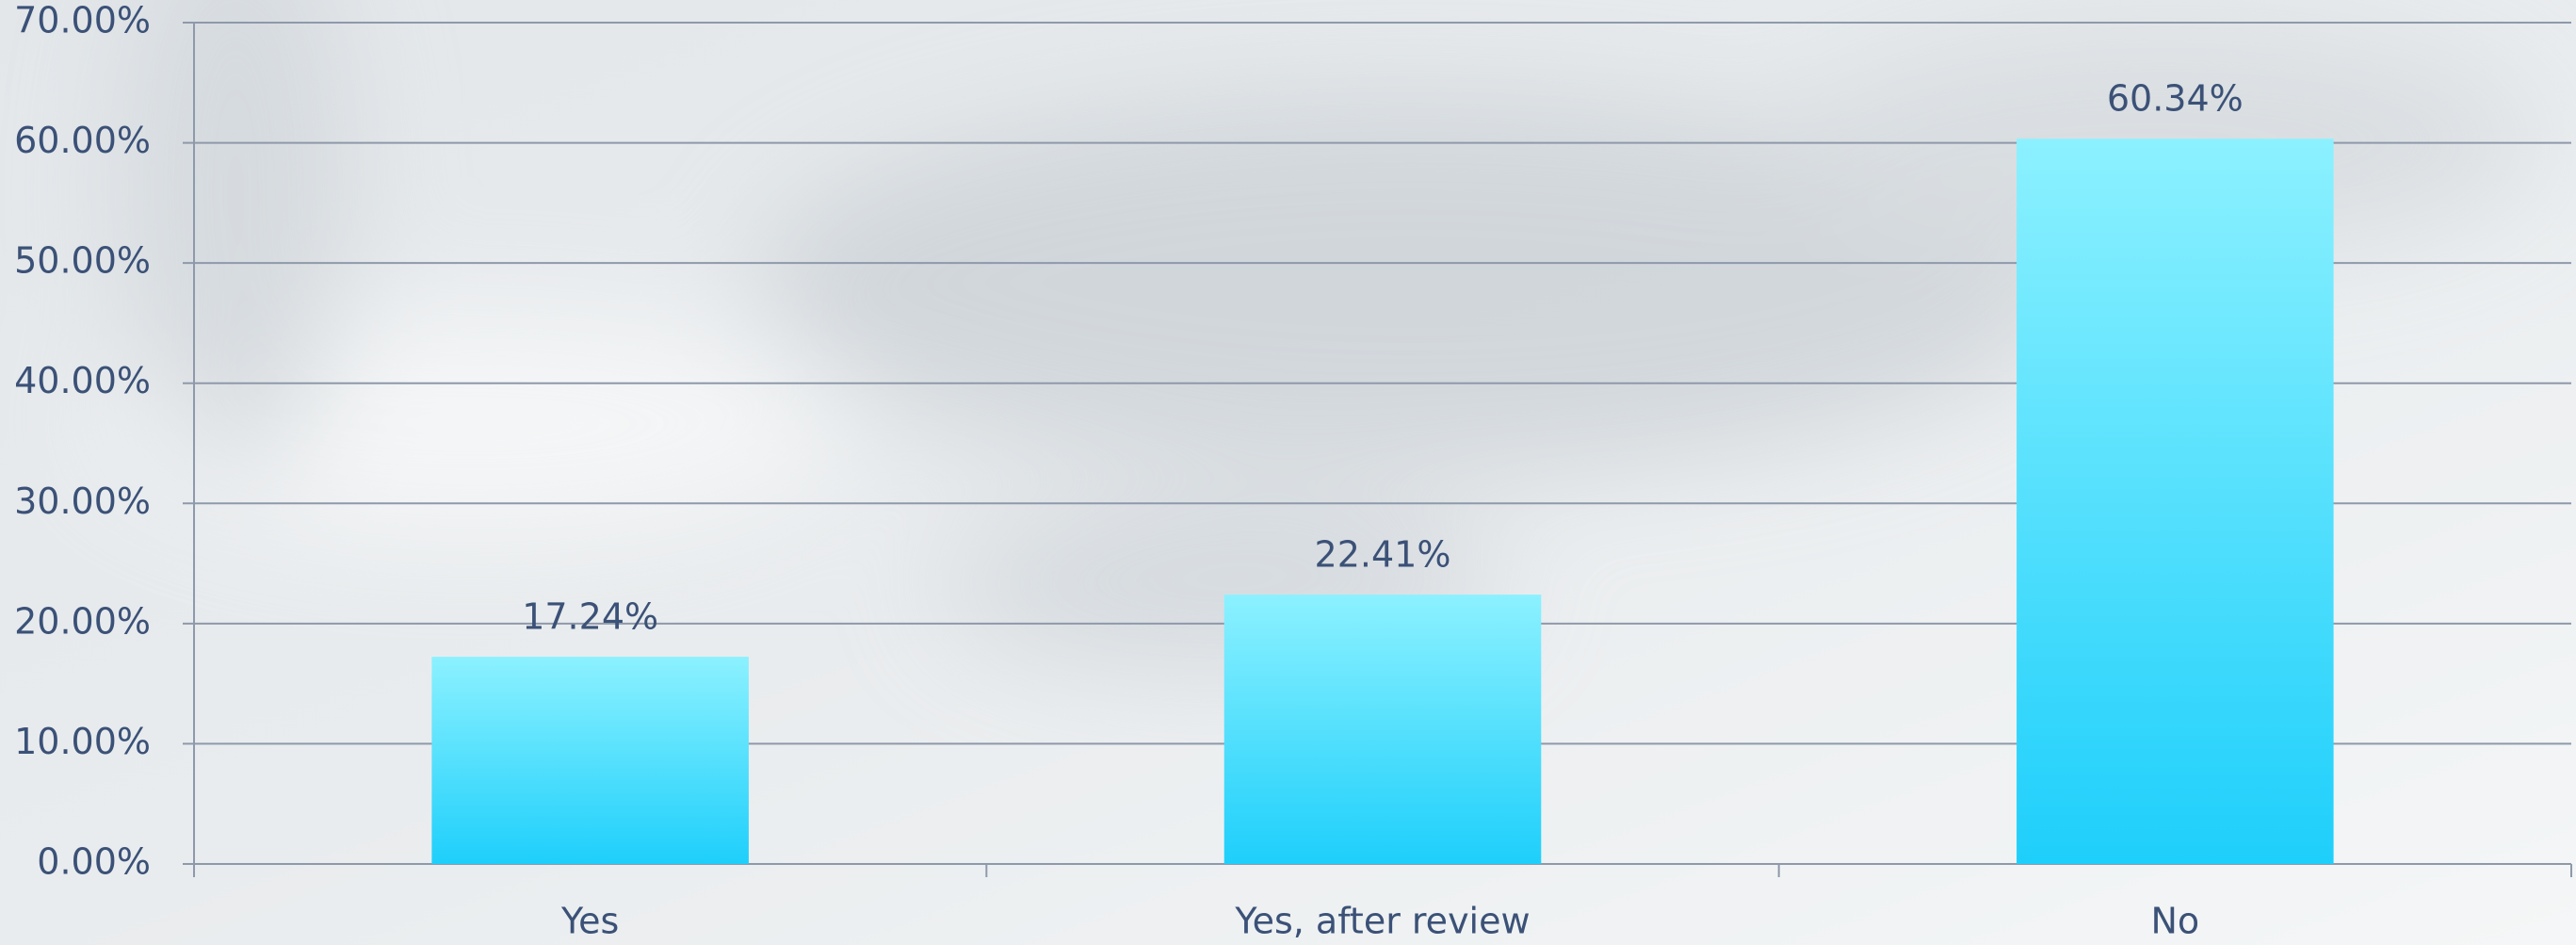 Image resolution: width=2576 pixels, height=945 pixels. I want to click on y-tick-label: 20.00%, so click(82, 621).